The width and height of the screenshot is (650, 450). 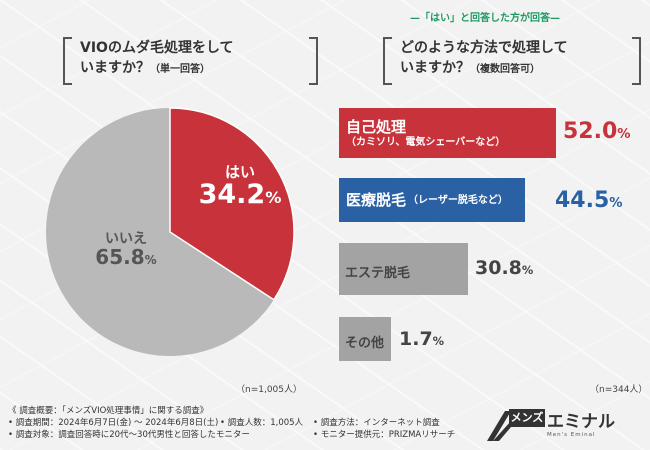 What do you see at coordinates (157, 48) in the screenshot?
I see `pie-title-line1: VIOのムダ毛処理をして` at bounding box center [157, 48].